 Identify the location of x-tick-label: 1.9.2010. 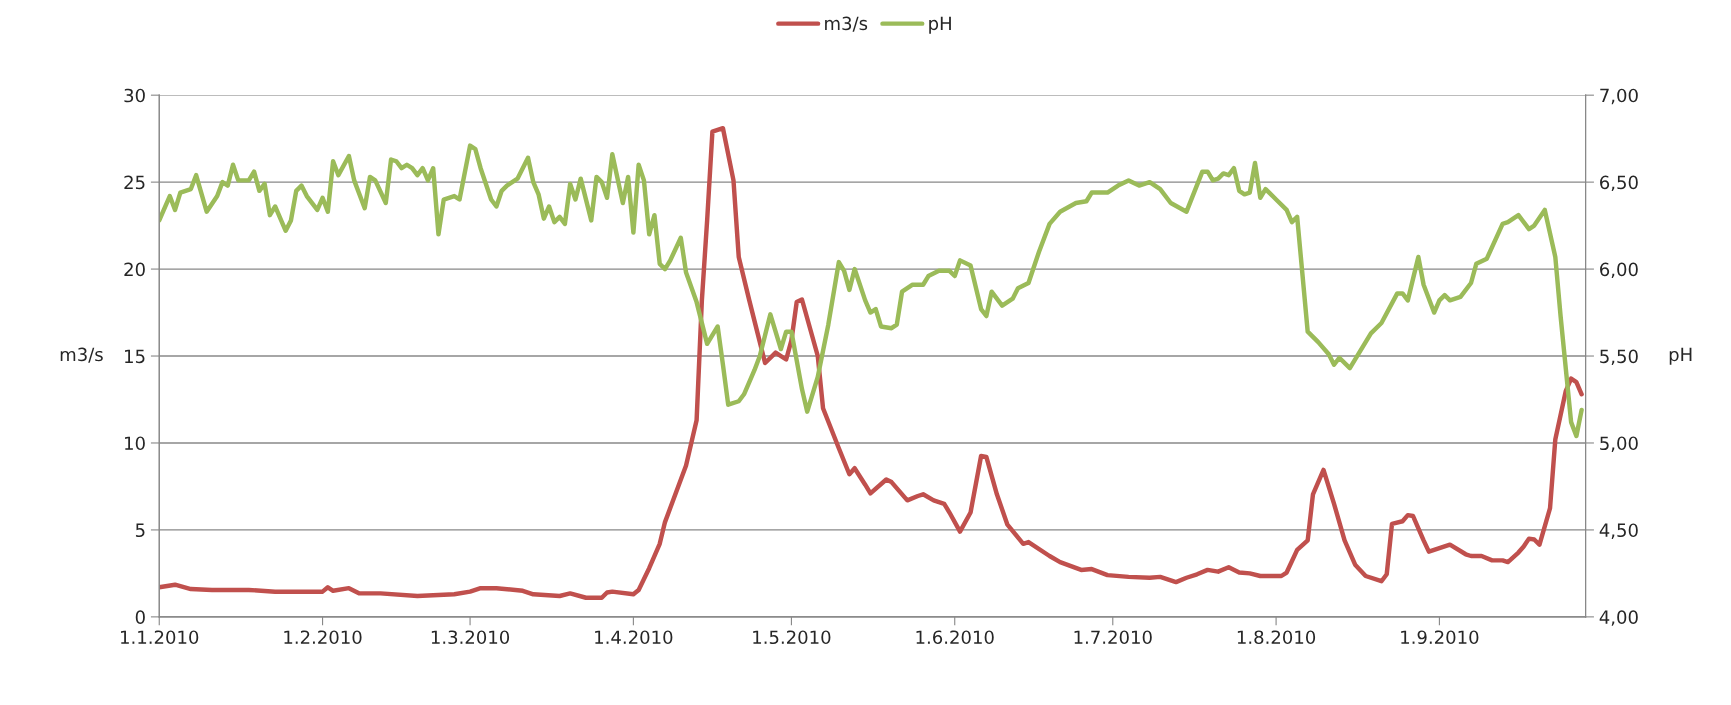
(1440, 637).